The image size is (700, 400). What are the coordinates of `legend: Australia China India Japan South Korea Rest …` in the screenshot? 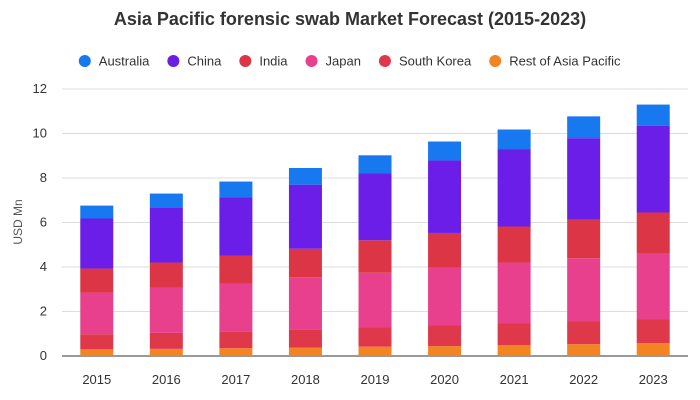 It's located at (349, 61).